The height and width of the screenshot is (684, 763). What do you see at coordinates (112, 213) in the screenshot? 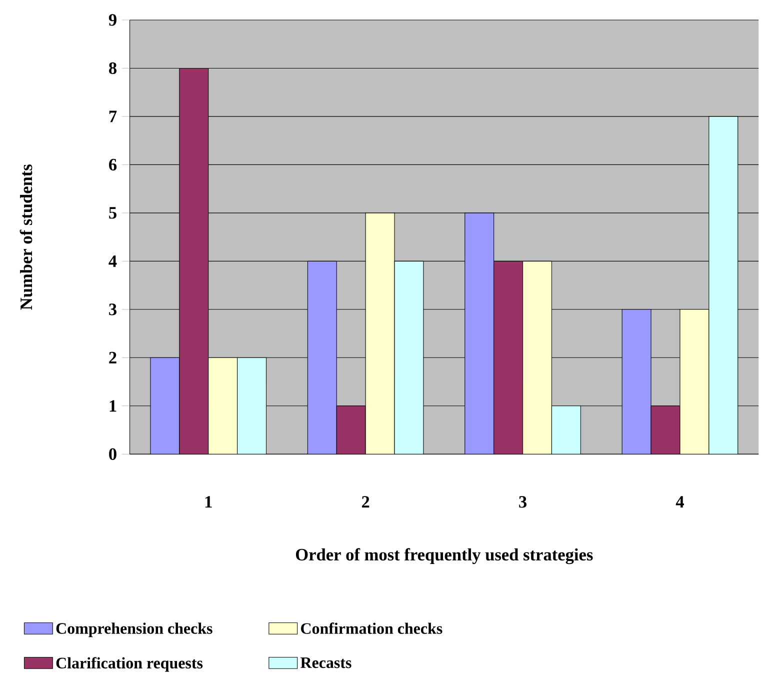
I see `y-tick-label: 5` at bounding box center [112, 213].